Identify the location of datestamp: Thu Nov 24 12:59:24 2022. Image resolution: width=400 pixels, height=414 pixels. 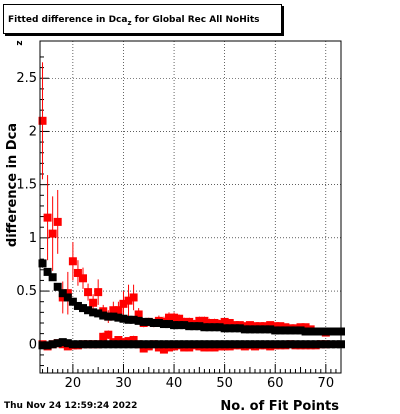
(71, 406).